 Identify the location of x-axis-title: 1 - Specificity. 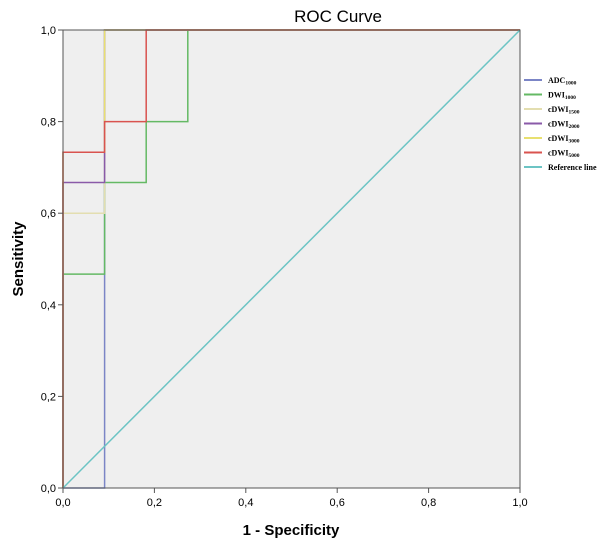
(291, 530).